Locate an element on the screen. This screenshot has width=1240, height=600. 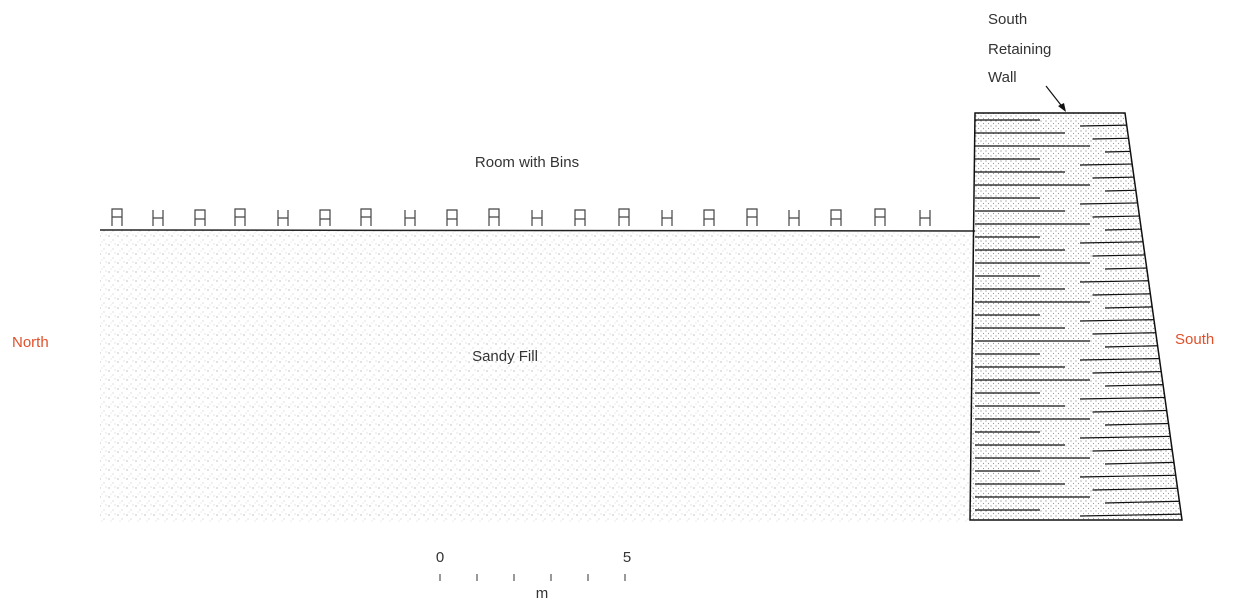
scale-end: 5 is located at coordinates (627, 557).